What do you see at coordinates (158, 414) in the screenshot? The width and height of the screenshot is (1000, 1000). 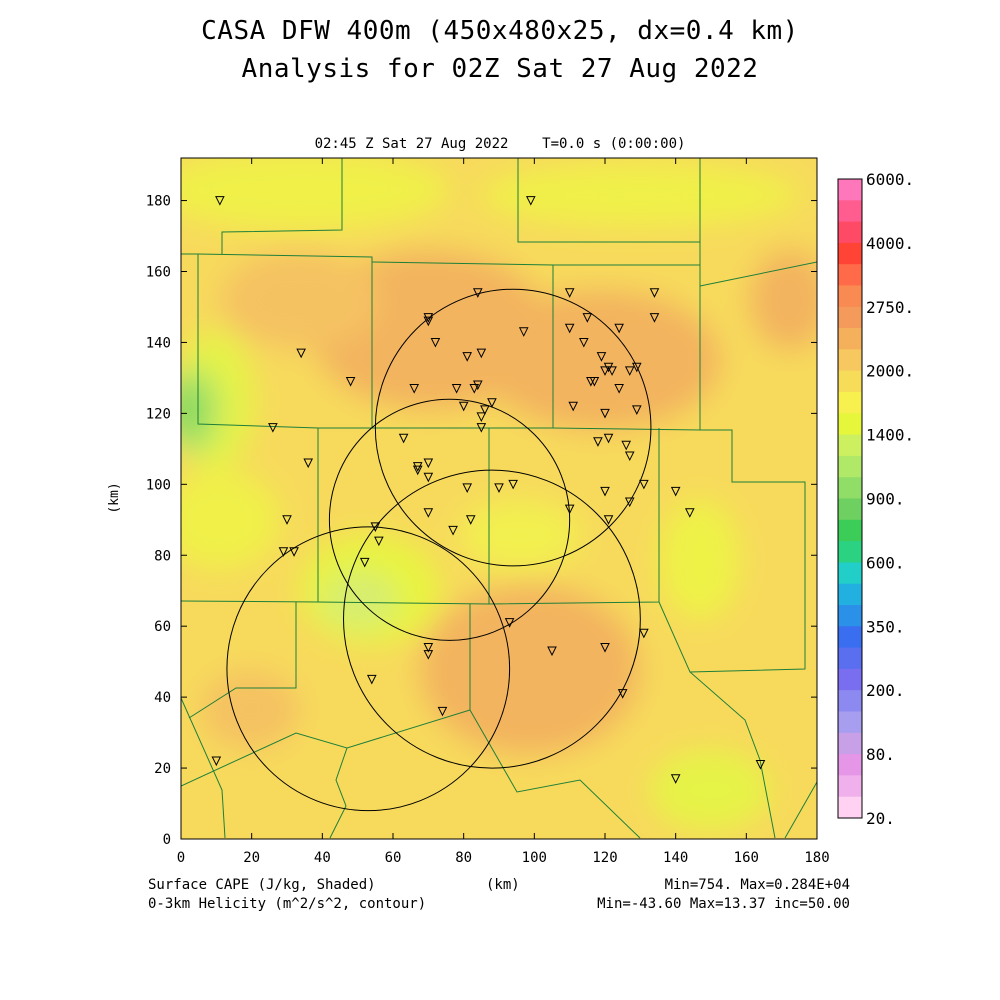 I see `y-tick-label: 120` at bounding box center [158, 414].